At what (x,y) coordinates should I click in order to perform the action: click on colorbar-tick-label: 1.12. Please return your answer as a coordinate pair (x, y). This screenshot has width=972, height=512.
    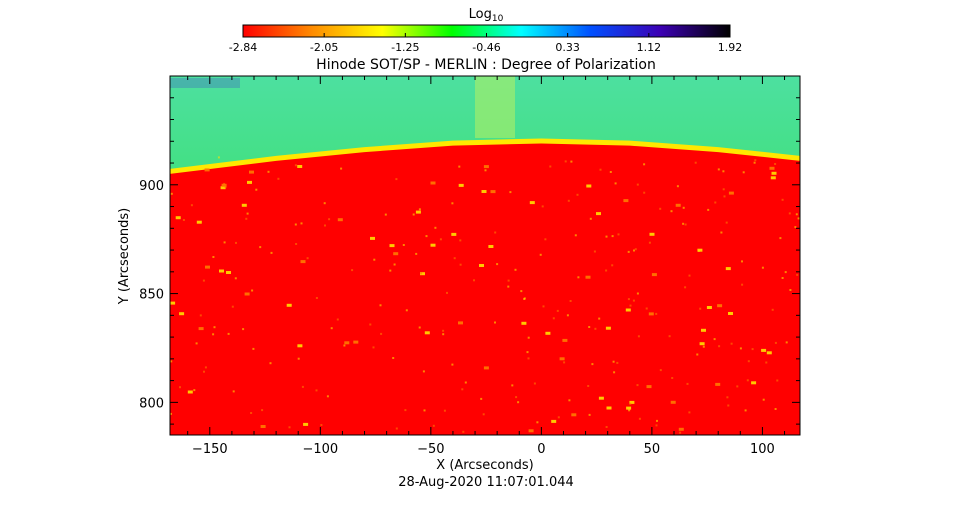
    Looking at the image, I should click on (649, 47).